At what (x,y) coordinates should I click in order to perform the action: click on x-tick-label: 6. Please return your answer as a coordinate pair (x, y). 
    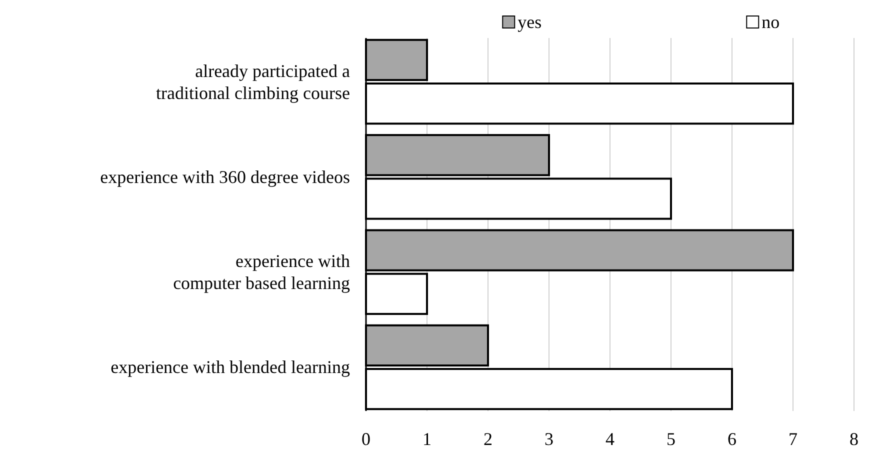
    Looking at the image, I should click on (732, 439).